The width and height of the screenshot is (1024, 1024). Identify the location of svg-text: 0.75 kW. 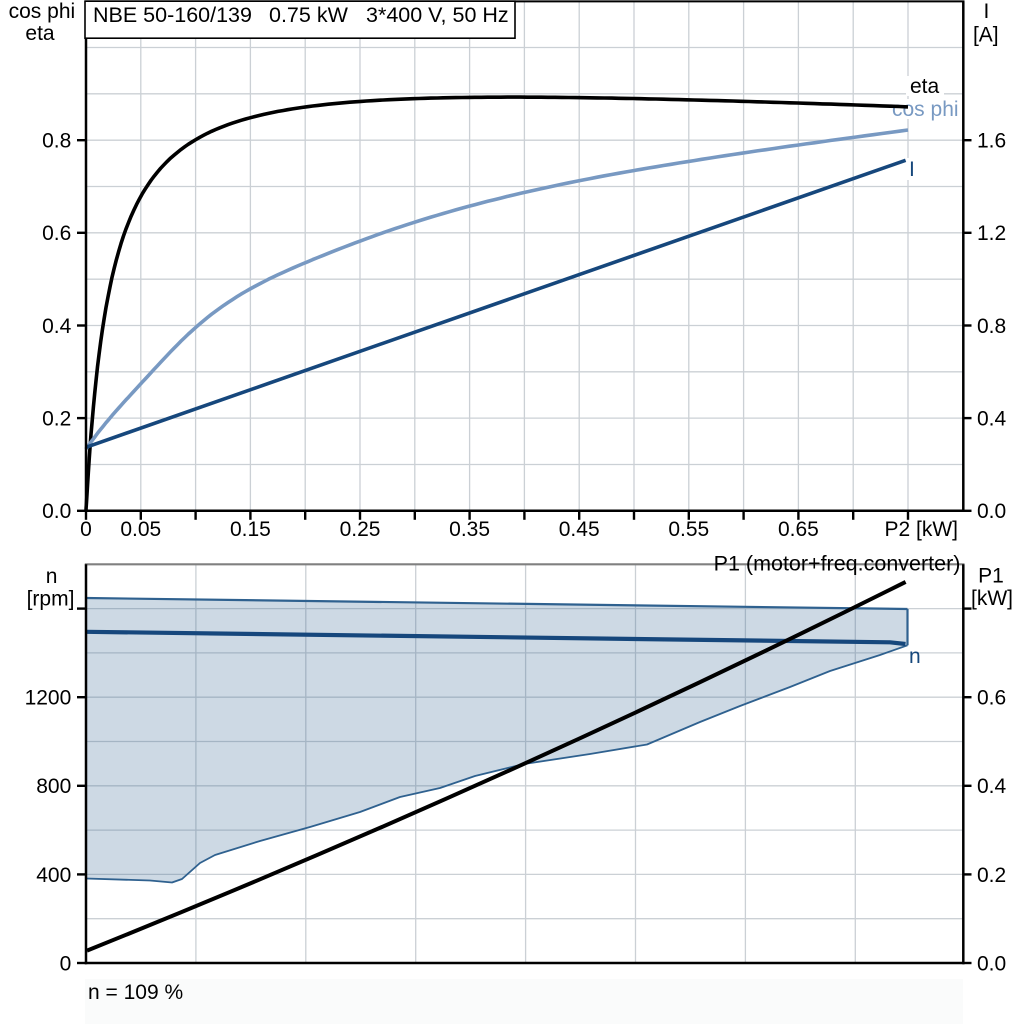
(309, 15).